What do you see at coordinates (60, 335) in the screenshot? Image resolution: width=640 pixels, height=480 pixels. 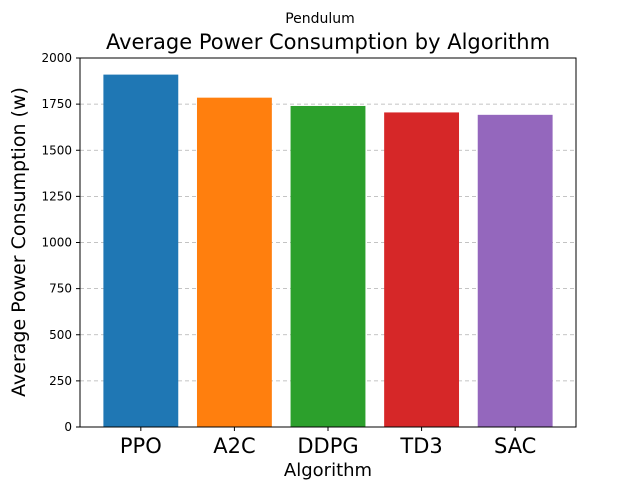 I see `y-tick-label: 500` at bounding box center [60, 335].